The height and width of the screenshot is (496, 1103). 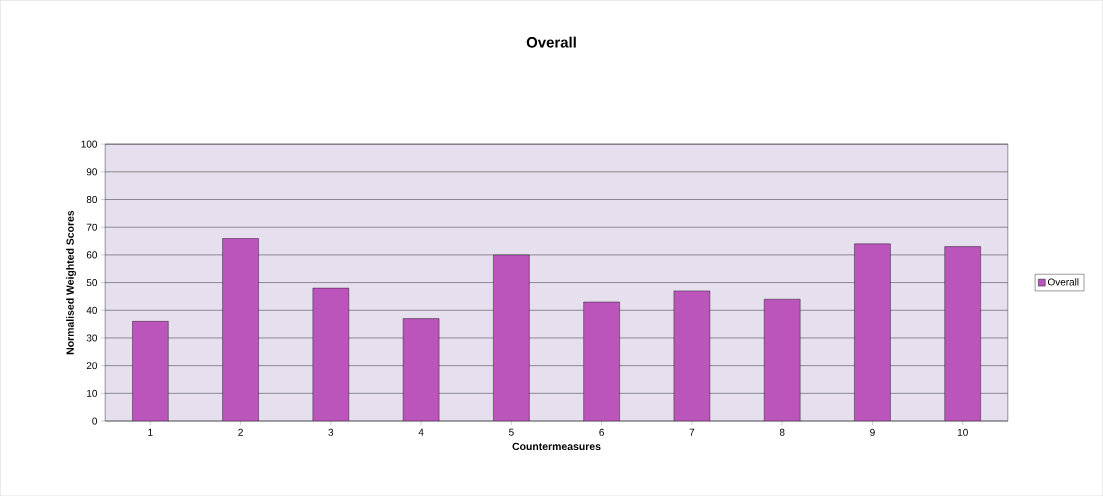 What do you see at coordinates (551, 42) in the screenshot?
I see `chart-title: Overall` at bounding box center [551, 42].